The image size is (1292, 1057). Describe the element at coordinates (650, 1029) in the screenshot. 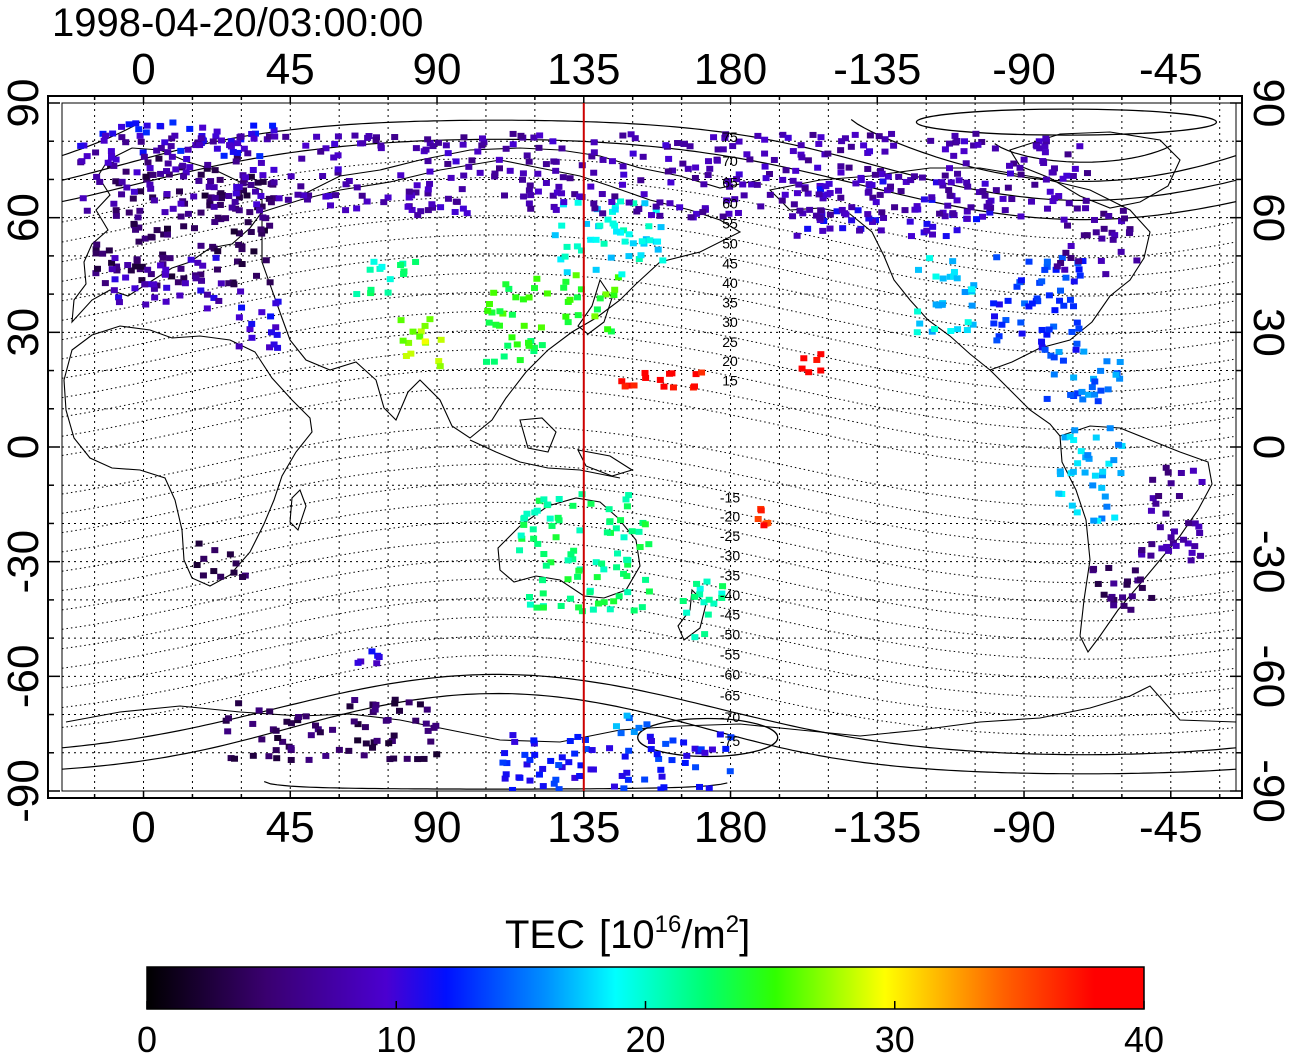

I see `colorbar-ticks: 0 10 20 30 40` at that location.